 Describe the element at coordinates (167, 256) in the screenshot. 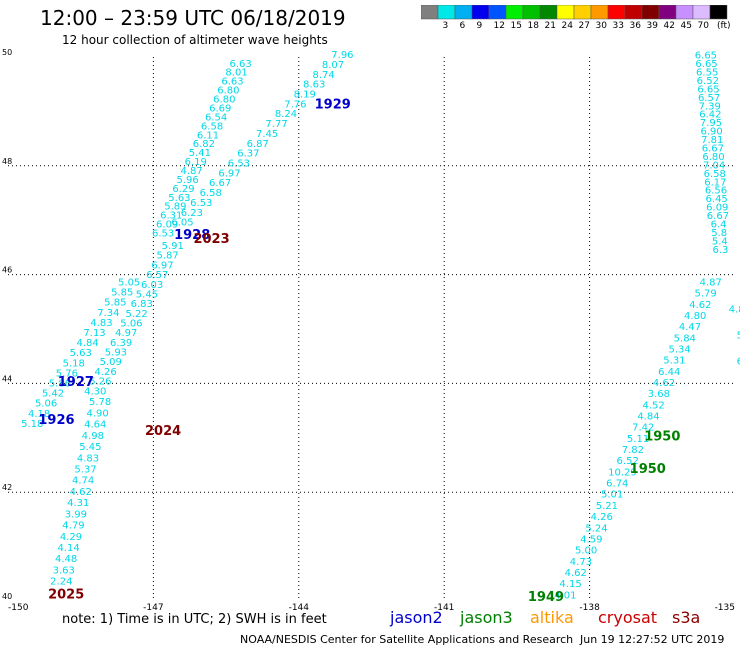

I see `wave-height-value: 5.87` at that location.